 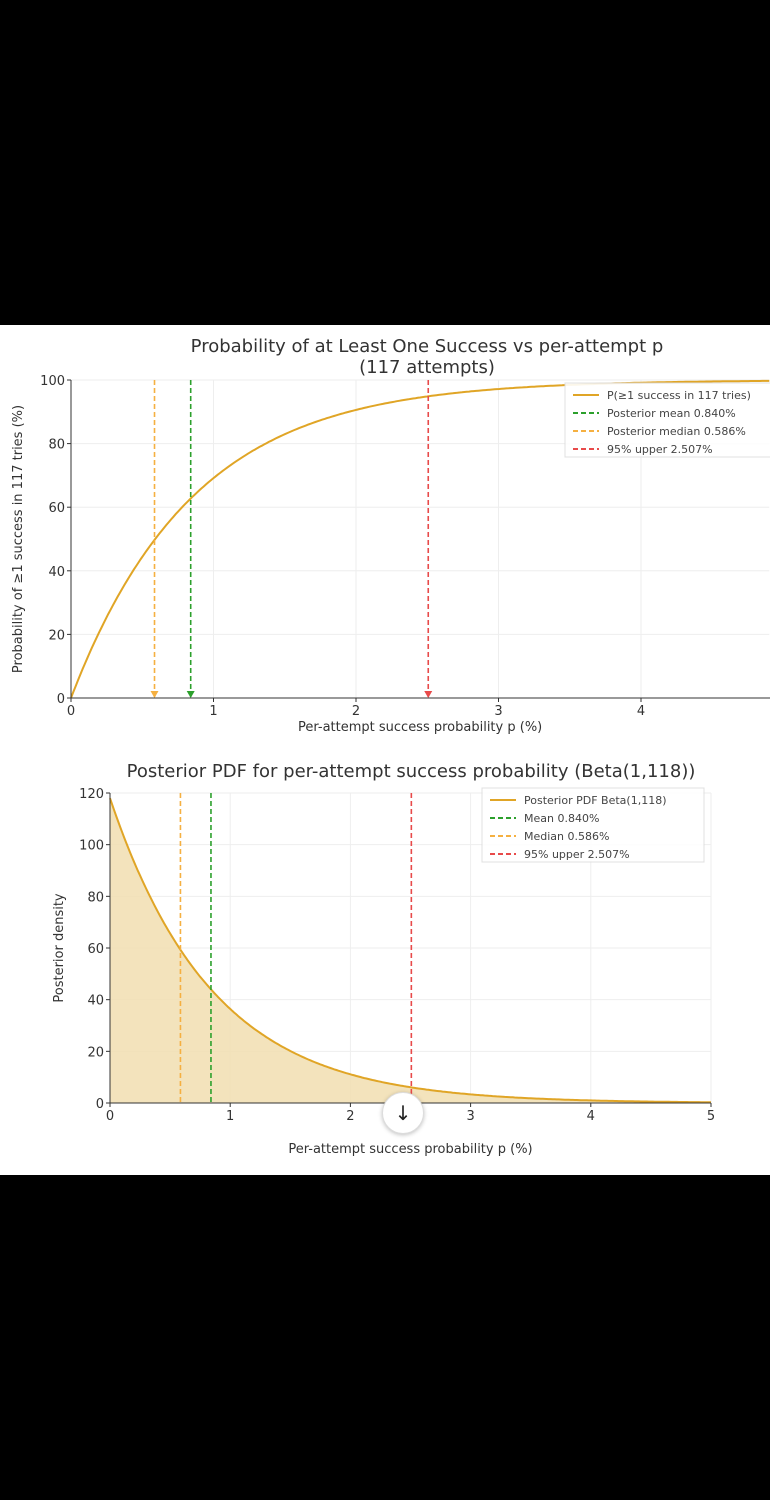 What do you see at coordinates (671, 413) in the screenshot?
I see `legend-label: Posterior mean 0.840%` at bounding box center [671, 413].